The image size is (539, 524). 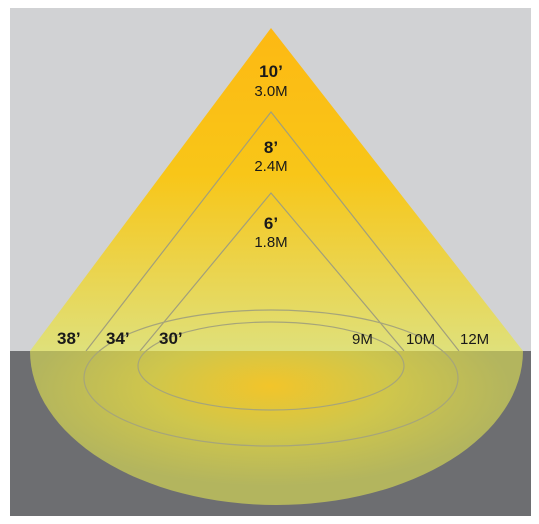 I want to click on height-label-1-8m: 1.8M, so click(x=270, y=242).